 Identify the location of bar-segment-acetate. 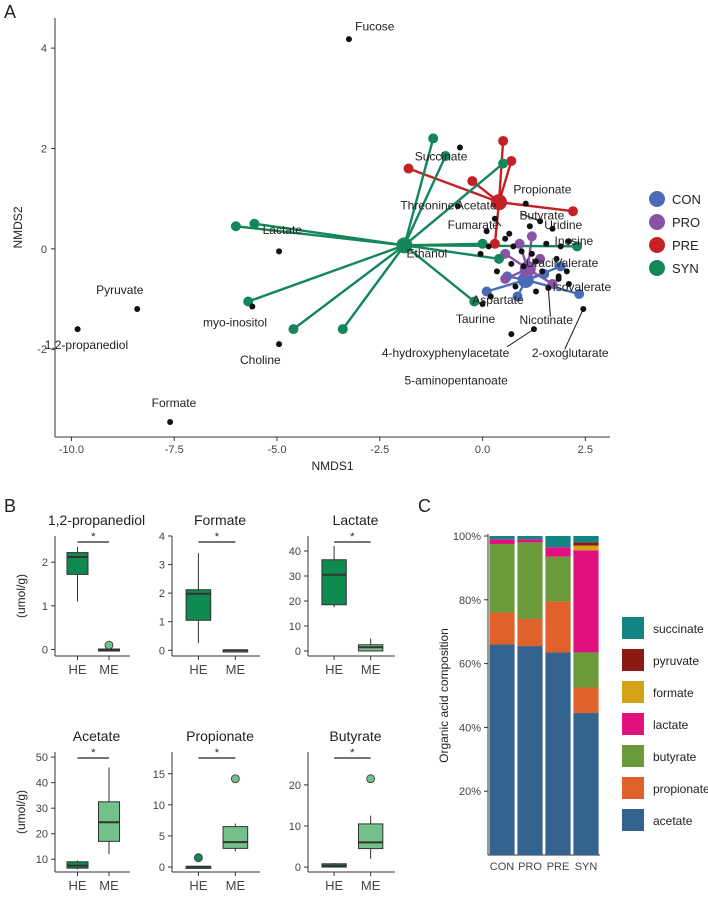
(558, 753).